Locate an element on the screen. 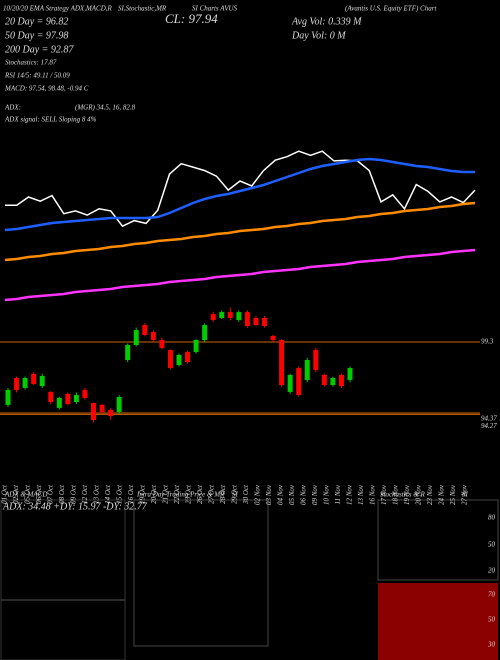 The height and width of the screenshot is (660, 500). ma-text: 50 Day = 97.98 is located at coordinates (36, 35).